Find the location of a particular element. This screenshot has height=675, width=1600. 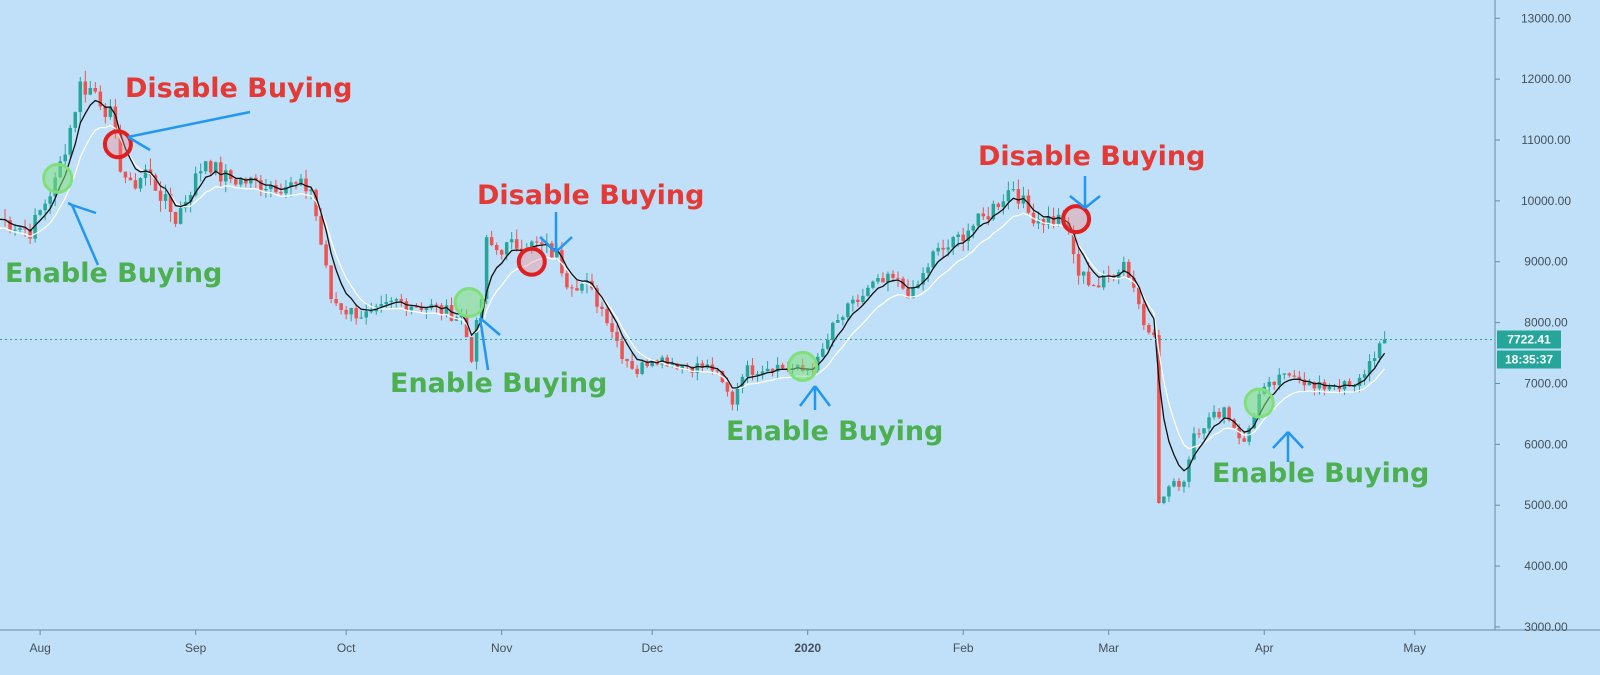

annotation-arrow-shaft is located at coordinates (85, 235).